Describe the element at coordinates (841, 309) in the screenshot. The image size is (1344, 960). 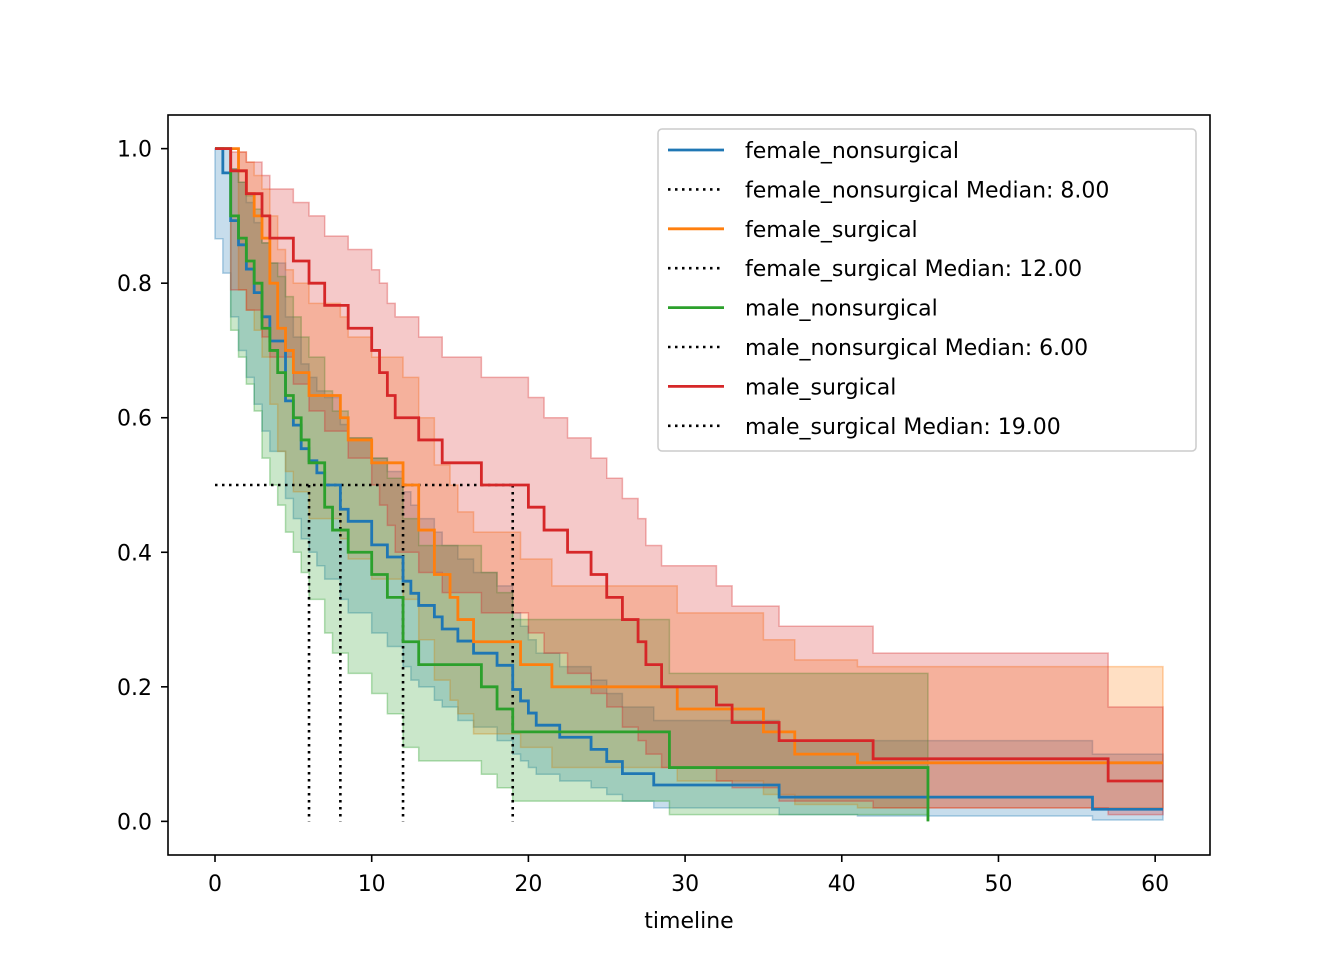
I see `legend-label-male-nonsurgical: male_nonsurgical` at that location.